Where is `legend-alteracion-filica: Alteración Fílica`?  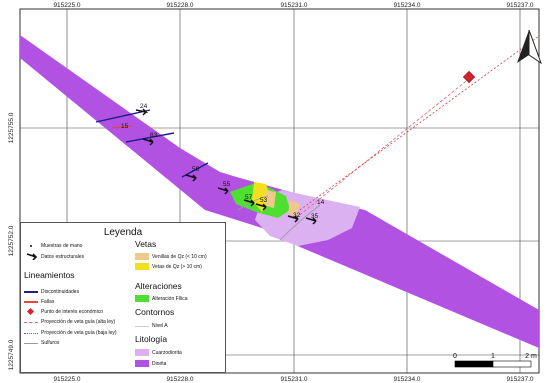 legend-alteracion-filica: Alteración Fílica is located at coordinates (170, 299).